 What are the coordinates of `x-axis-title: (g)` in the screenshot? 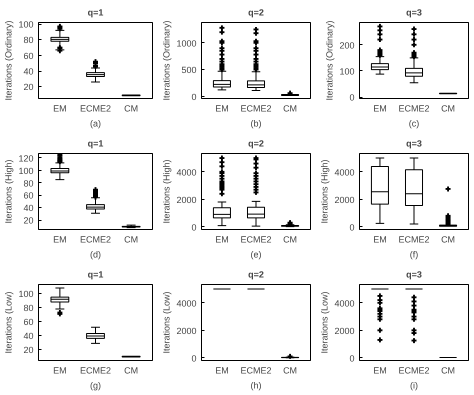 It's located at (96, 385).